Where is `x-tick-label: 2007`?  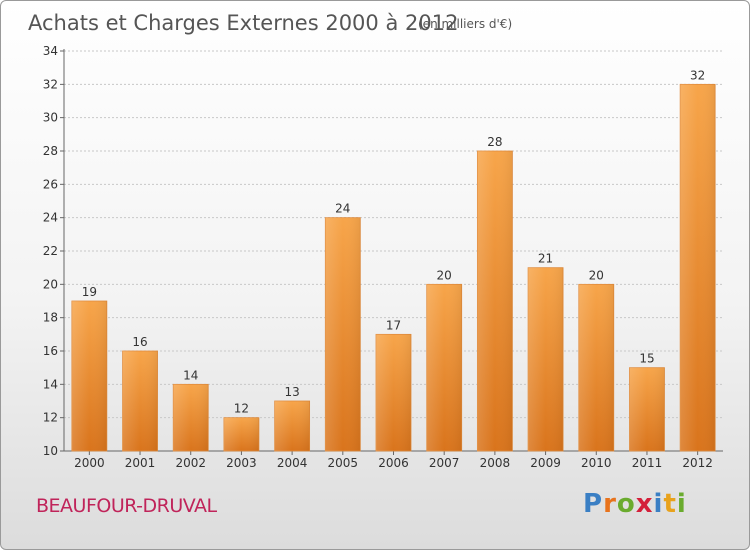
x-tick-label: 2007 is located at coordinates (444, 463).